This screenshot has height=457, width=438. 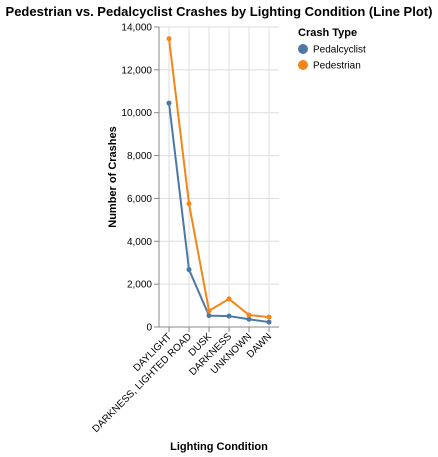 I want to click on y-tick-label: 2,000, so click(x=139, y=285).